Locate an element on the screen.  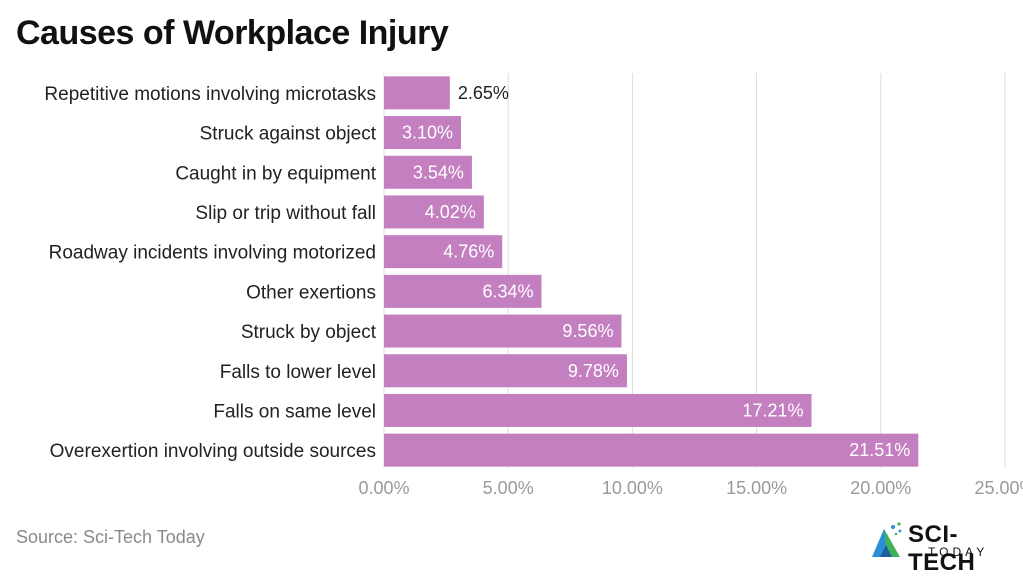
value-label: 9.56% is located at coordinates (587, 331).